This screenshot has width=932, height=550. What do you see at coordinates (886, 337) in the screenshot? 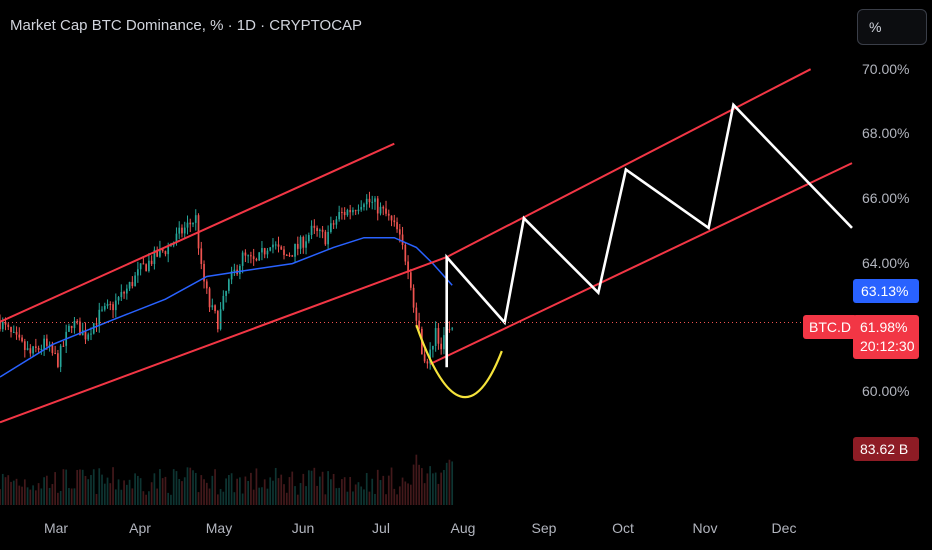
I see `last-price-tag: 61.98% 20:12:30` at bounding box center [886, 337].